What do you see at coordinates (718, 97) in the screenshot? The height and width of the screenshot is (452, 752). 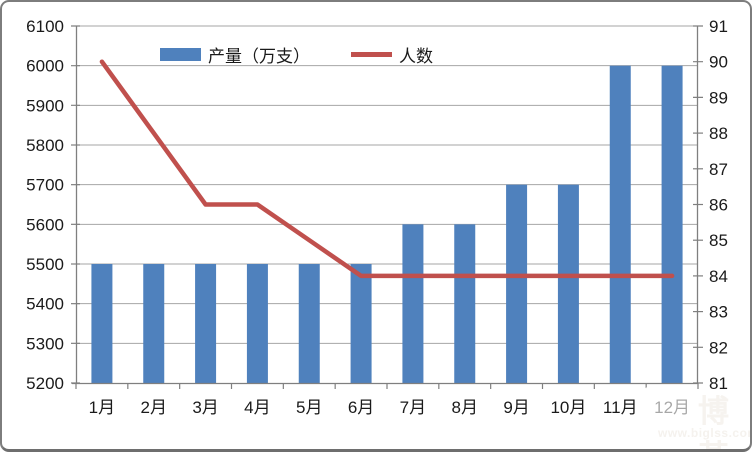 I see `right-axis-label: 89` at bounding box center [718, 97].